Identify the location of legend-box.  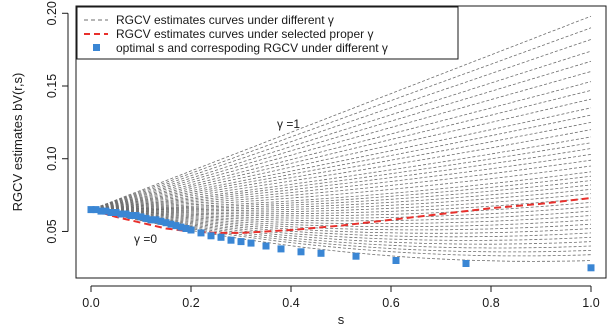
(267, 33).